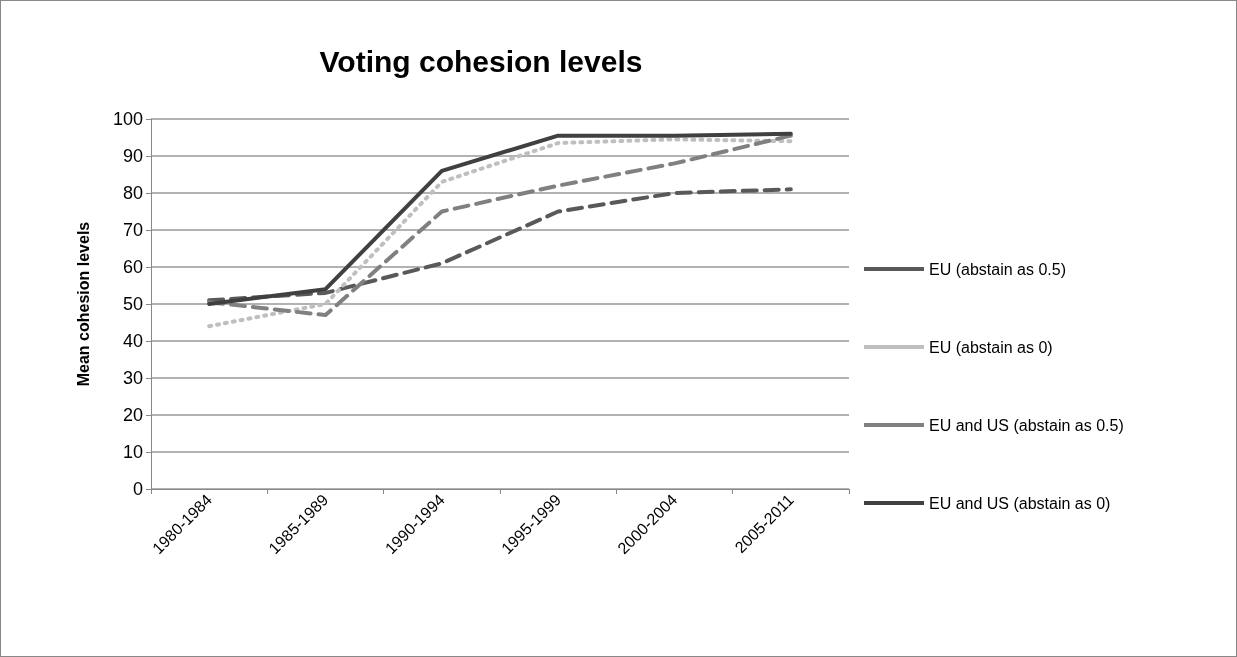 This screenshot has width=1237, height=657. I want to click on y-tick-label: 70, so click(132, 230).